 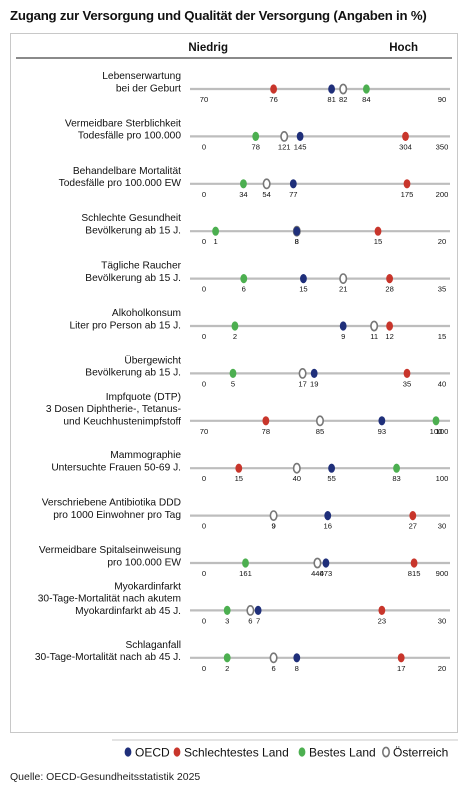 What do you see at coordinates (382, 431) in the screenshot?
I see `value-label-oecd: 93` at bounding box center [382, 431].